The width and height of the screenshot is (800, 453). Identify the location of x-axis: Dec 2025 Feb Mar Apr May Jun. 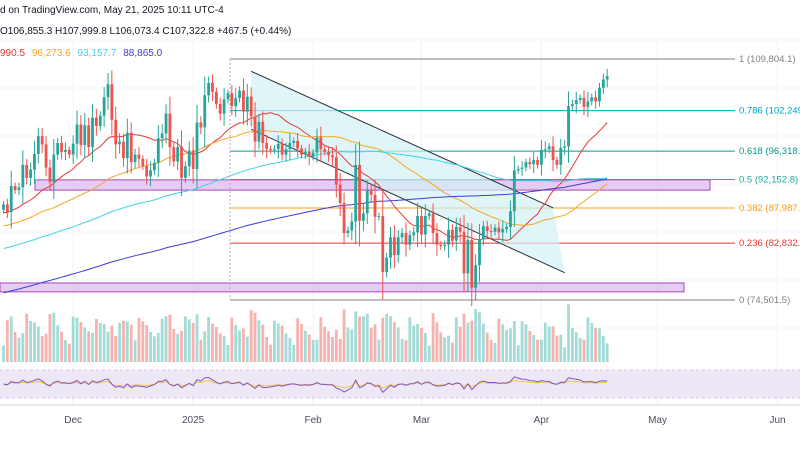
(400, 415).